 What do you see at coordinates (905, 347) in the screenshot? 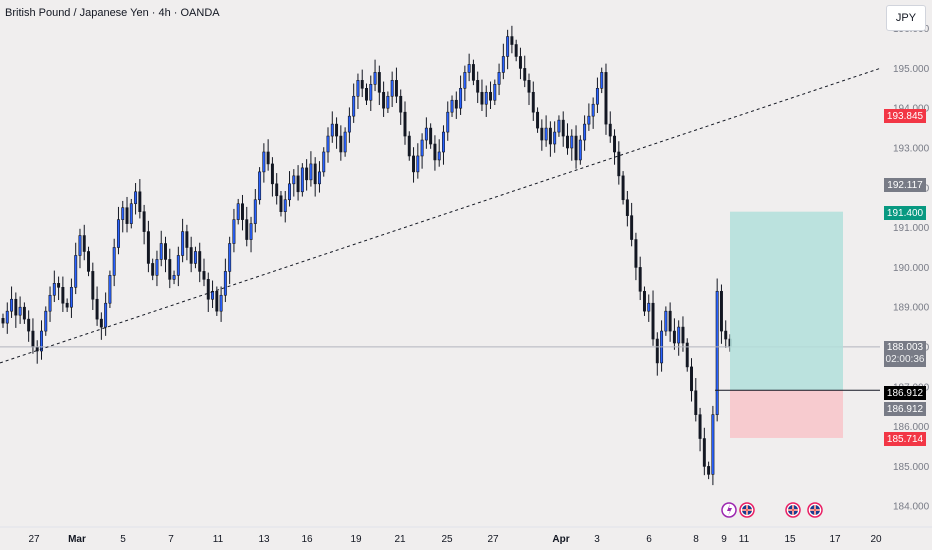
I see `current-price-value: 188.003` at bounding box center [905, 347].